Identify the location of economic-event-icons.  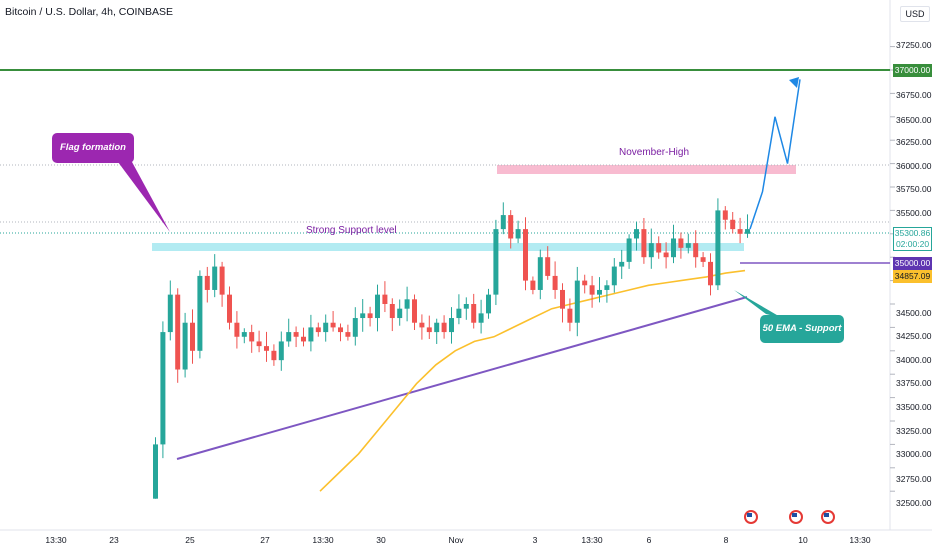
(789, 517).